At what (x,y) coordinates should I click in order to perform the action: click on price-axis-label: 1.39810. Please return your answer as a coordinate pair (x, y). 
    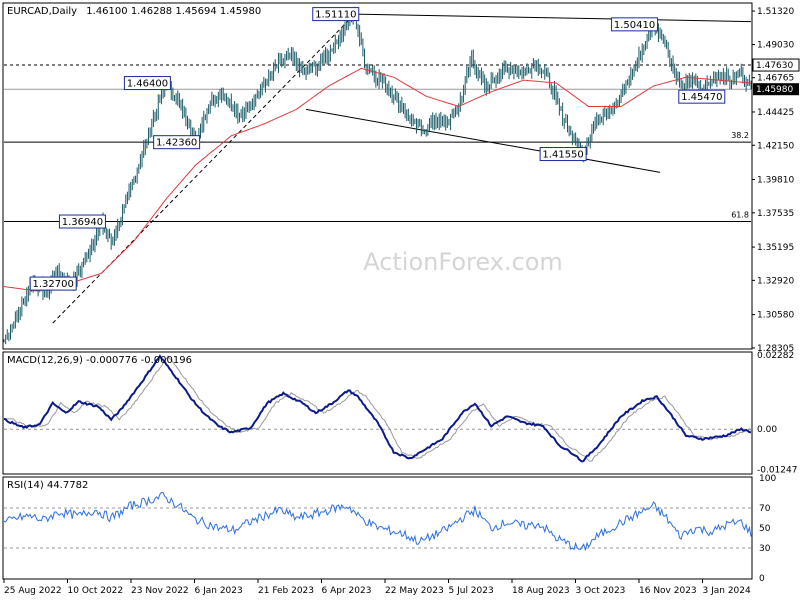
    Looking at the image, I should click on (775, 181).